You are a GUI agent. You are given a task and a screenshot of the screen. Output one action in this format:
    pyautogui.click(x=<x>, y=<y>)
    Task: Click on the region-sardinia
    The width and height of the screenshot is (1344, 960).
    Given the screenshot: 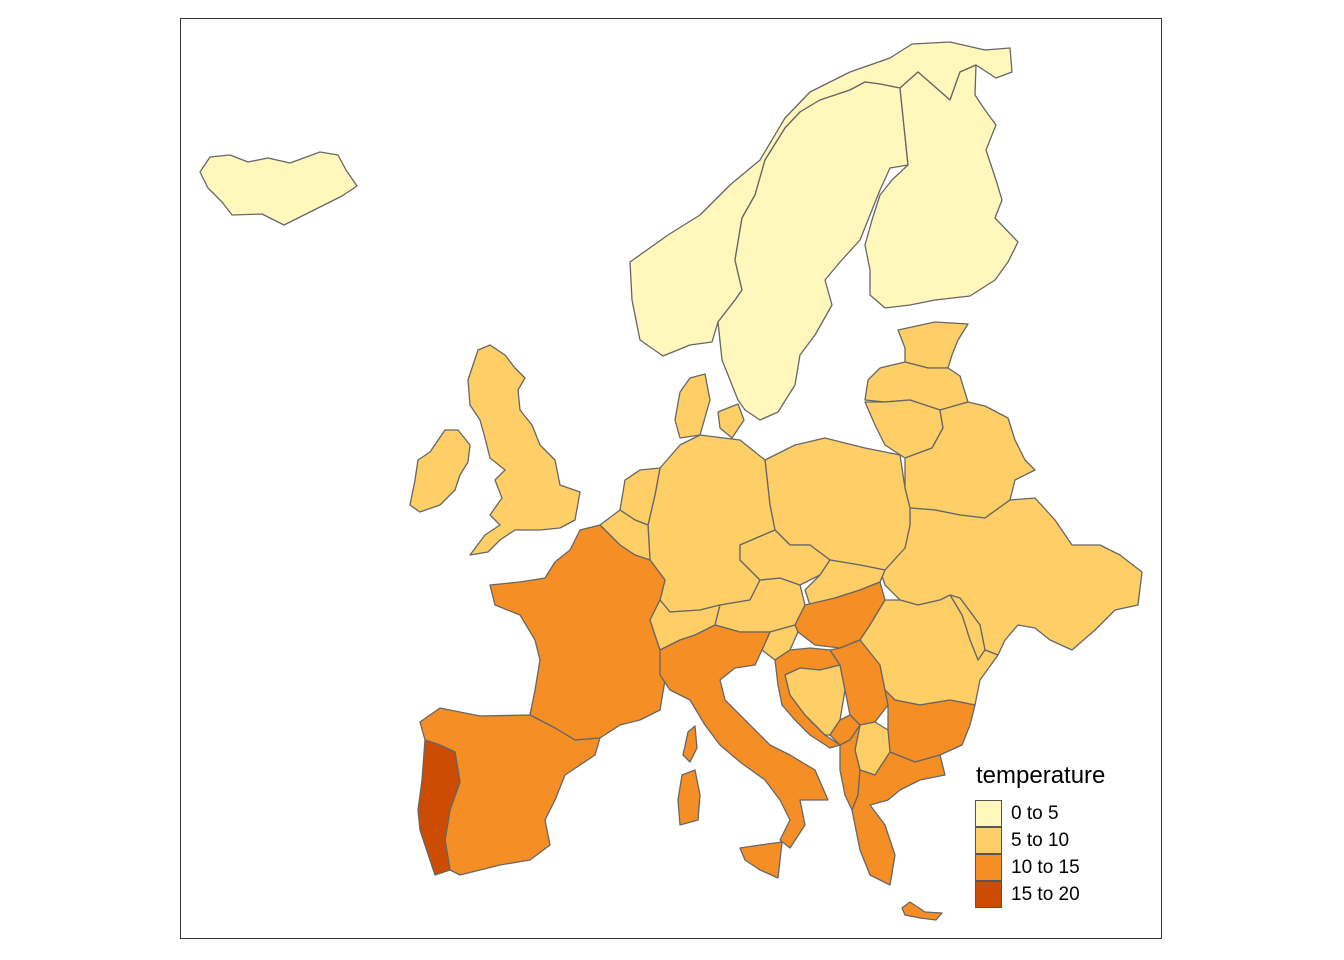 What is the action you would take?
    pyautogui.click(x=689, y=797)
    